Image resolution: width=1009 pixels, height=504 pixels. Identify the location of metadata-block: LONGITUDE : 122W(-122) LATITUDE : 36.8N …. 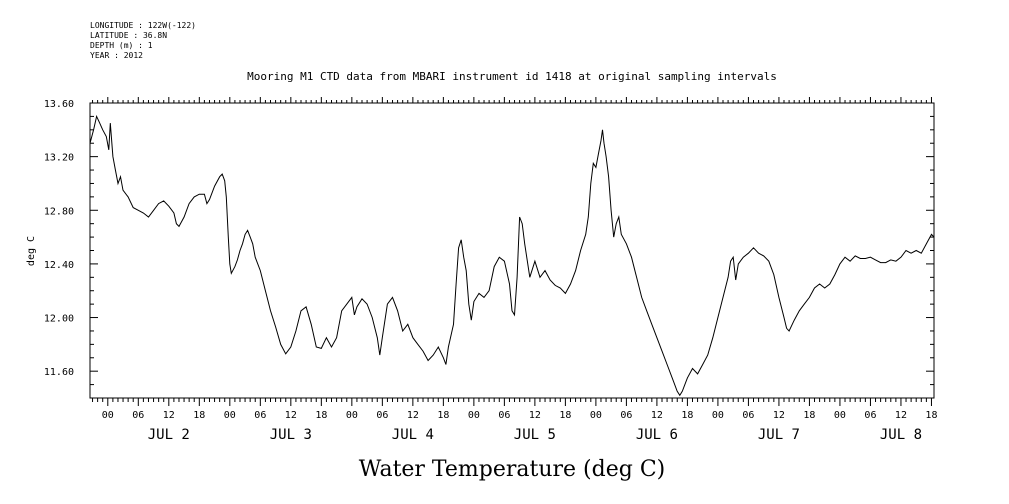
(143, 41).